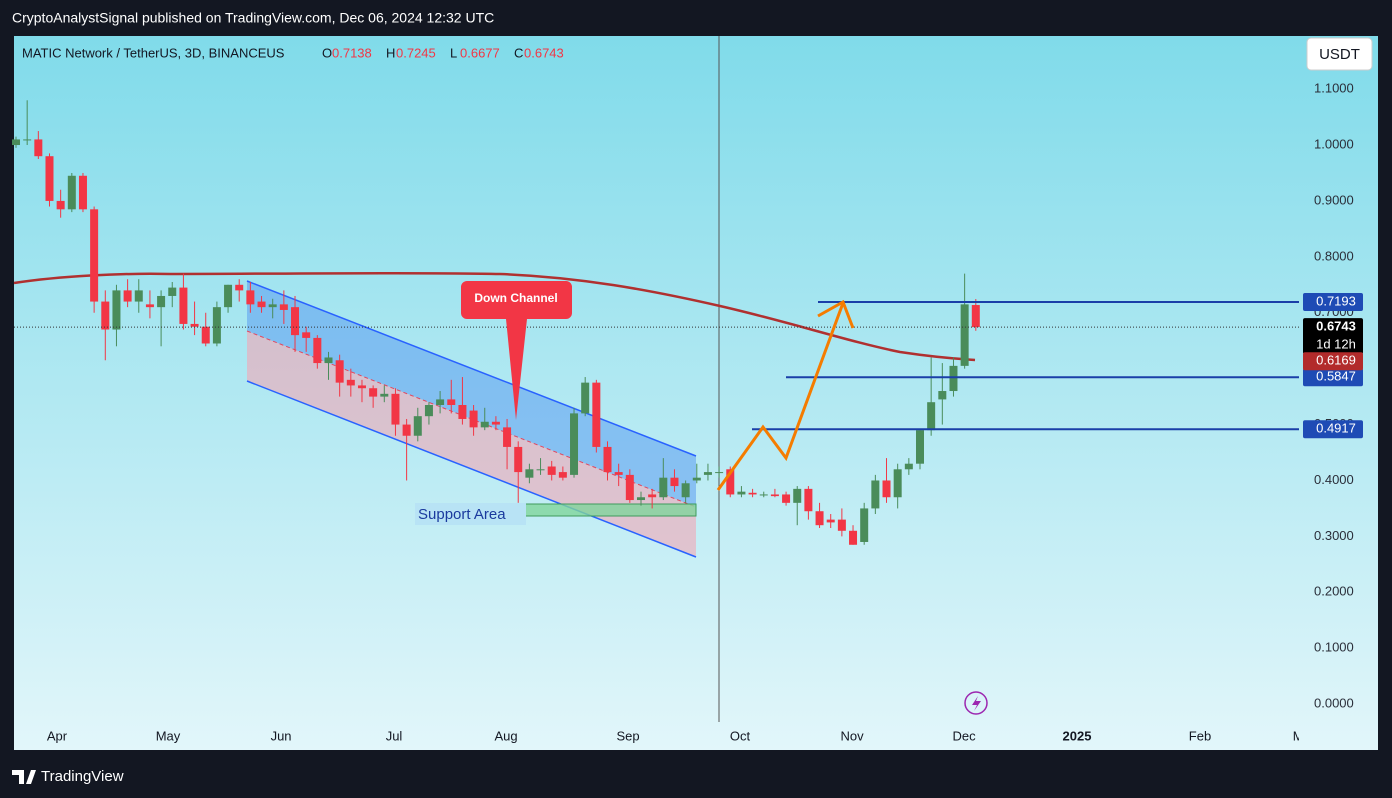 The image size is (1392, 798). I want to click on x-tick-label: Aug, so click(505, 735).